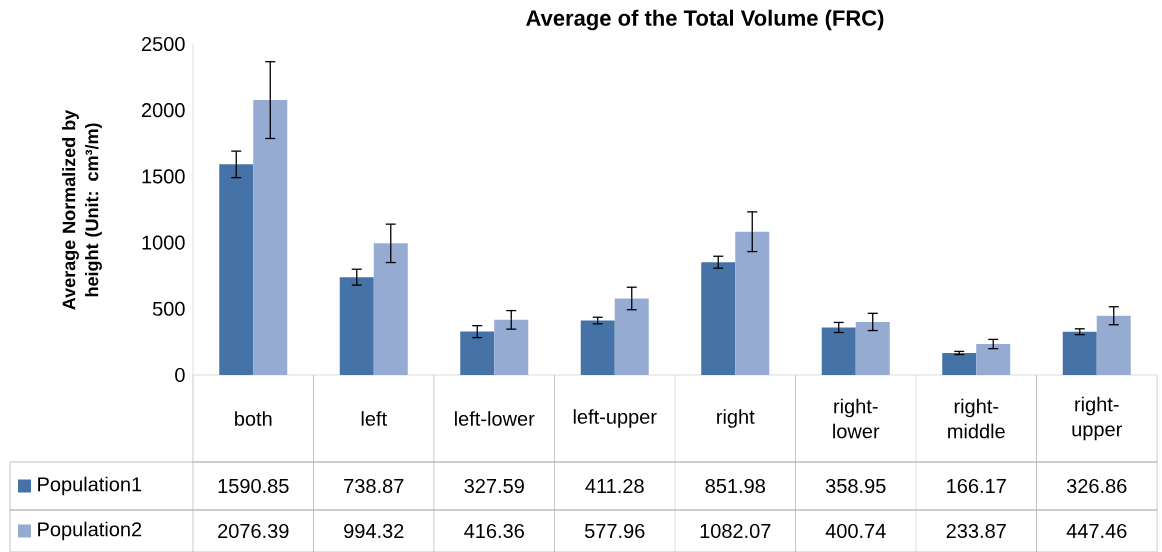 Image resolution: width=1162 pixels, height=552 pixels. I want to click on y-axis-title: Average Normalized by height (Unit: cm³/m), so click(82, 209).